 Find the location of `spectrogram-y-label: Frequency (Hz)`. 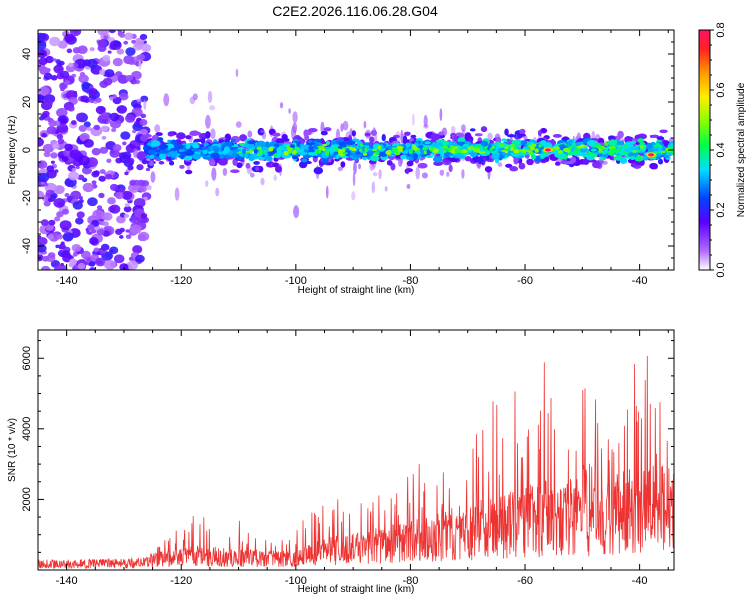

spectrogram-y-label: Frequency (Hz) is located at coordinates (12, 150).